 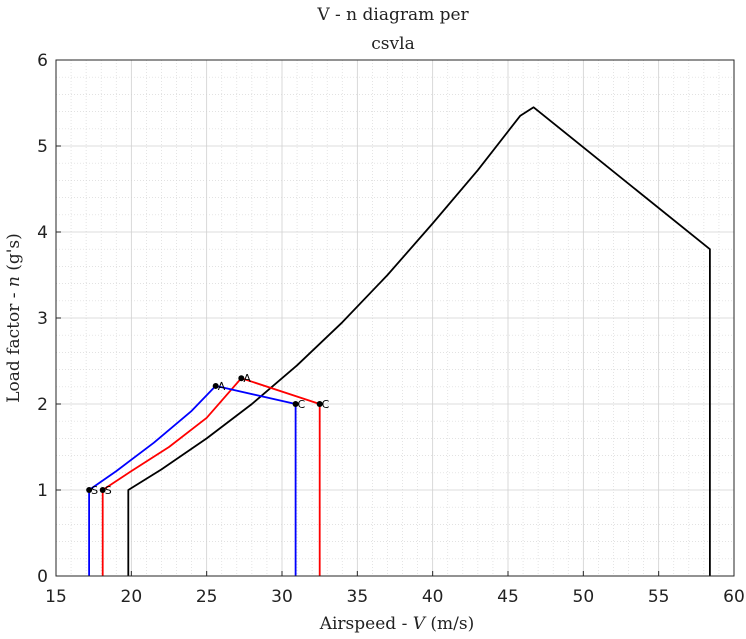 What do you see at coordinates (433, 597) in the screenshot?
I see `x-tick-label: 40` at bounding box center [433, 597].